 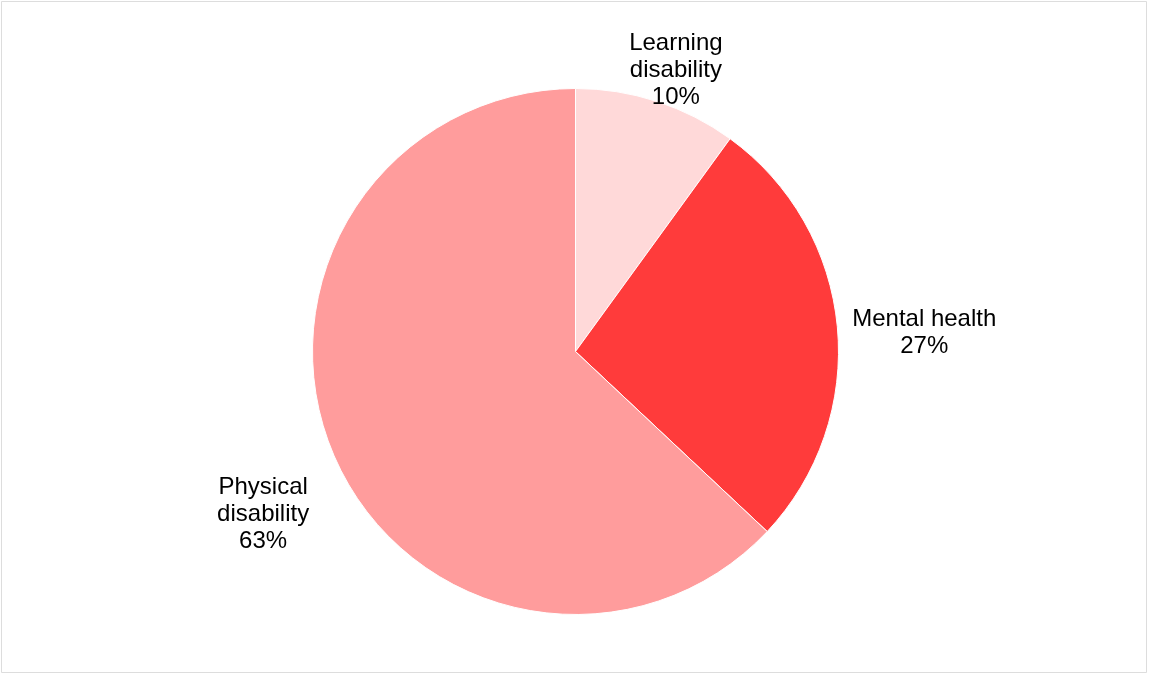 I want to click on slice-label: Mental health, so click(x=924, y=317).